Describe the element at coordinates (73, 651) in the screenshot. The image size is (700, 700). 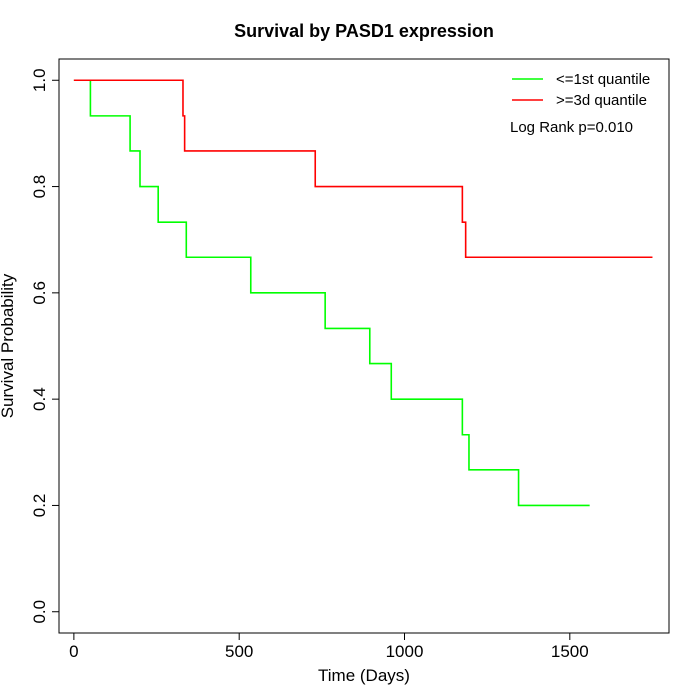
I see `x-tick-label: 0` at that location.